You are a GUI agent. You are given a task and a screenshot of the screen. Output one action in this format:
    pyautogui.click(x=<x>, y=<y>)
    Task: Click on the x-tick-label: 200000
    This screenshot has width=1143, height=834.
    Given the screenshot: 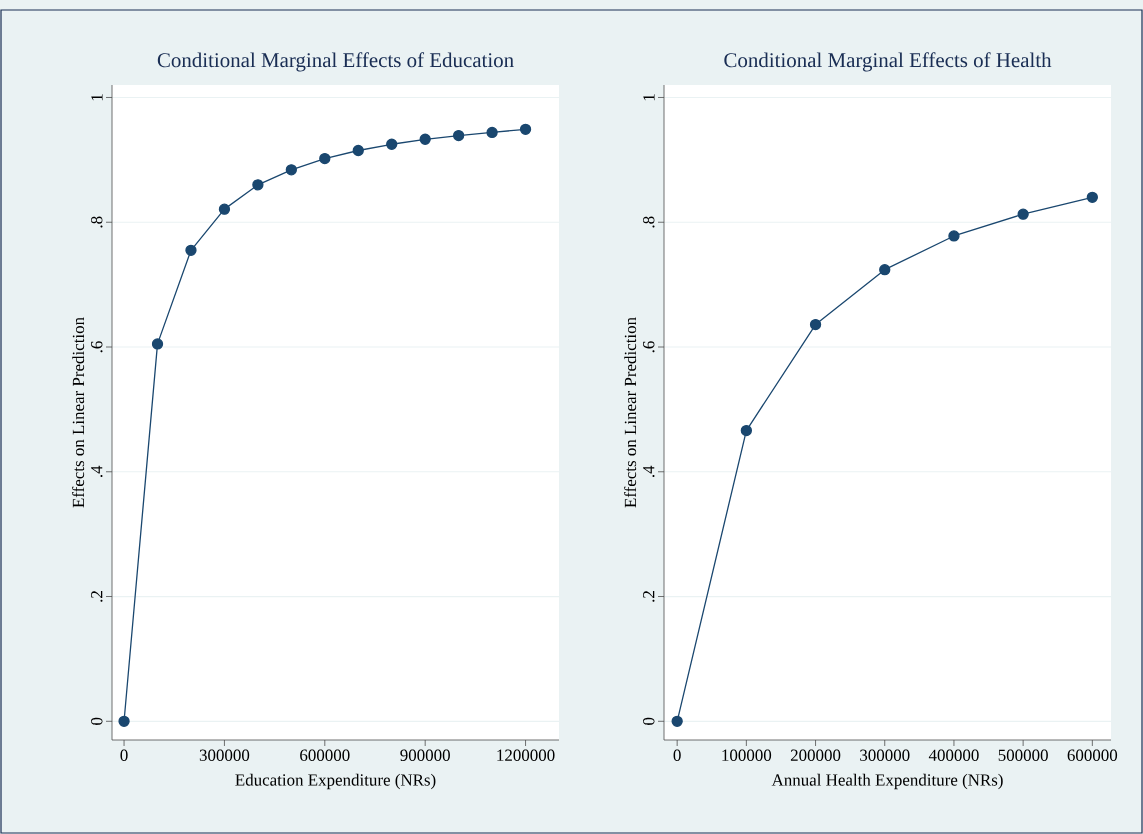 What is the action you would take?
    pyautogui.click(x=815, y=755)
    